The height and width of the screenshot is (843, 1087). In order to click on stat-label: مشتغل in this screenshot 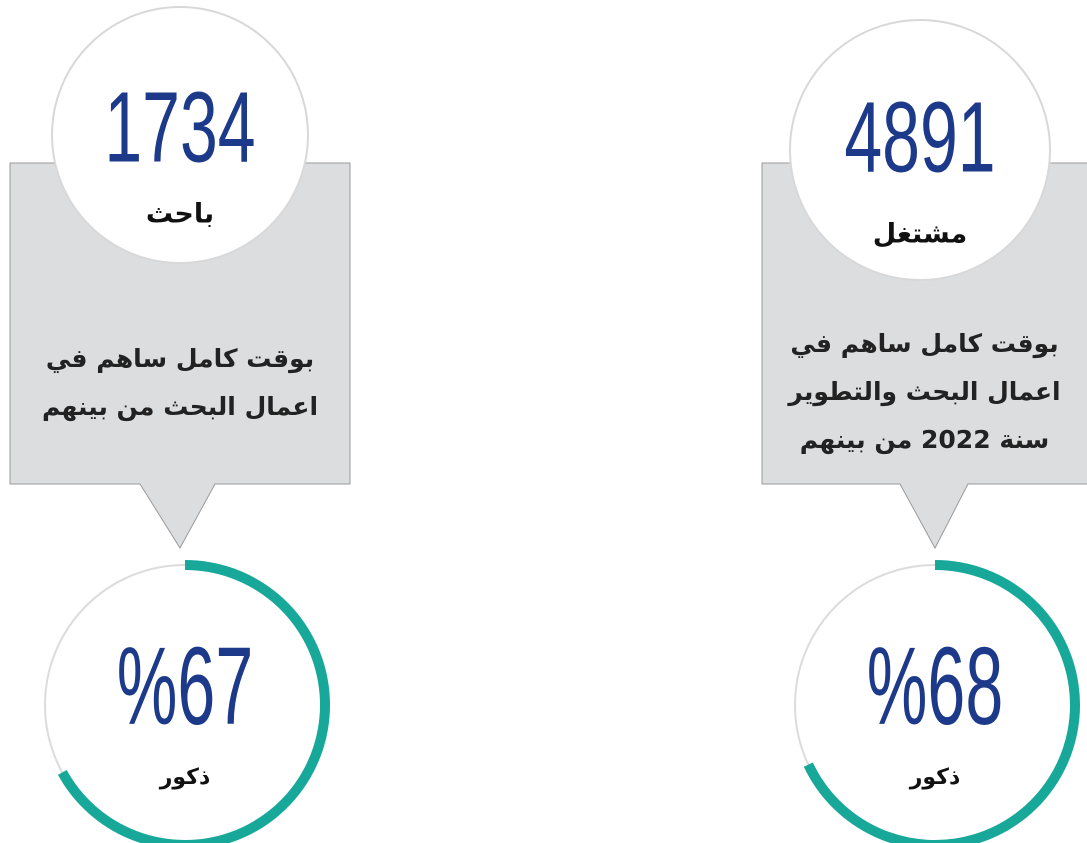, I will do `click(920, 234)`.